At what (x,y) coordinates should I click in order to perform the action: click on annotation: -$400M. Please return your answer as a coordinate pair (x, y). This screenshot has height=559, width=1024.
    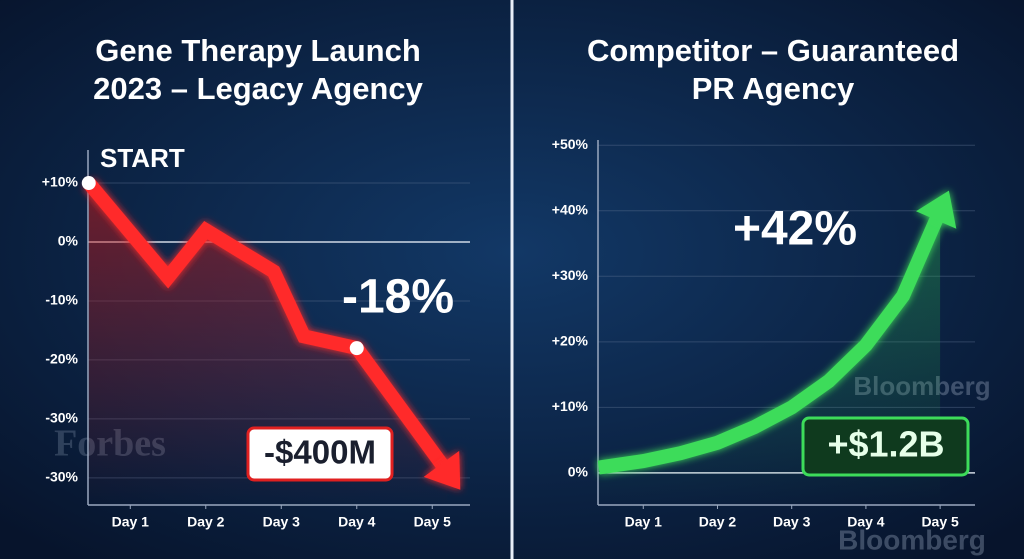
    Looking at the image, I should click on (320, 452).